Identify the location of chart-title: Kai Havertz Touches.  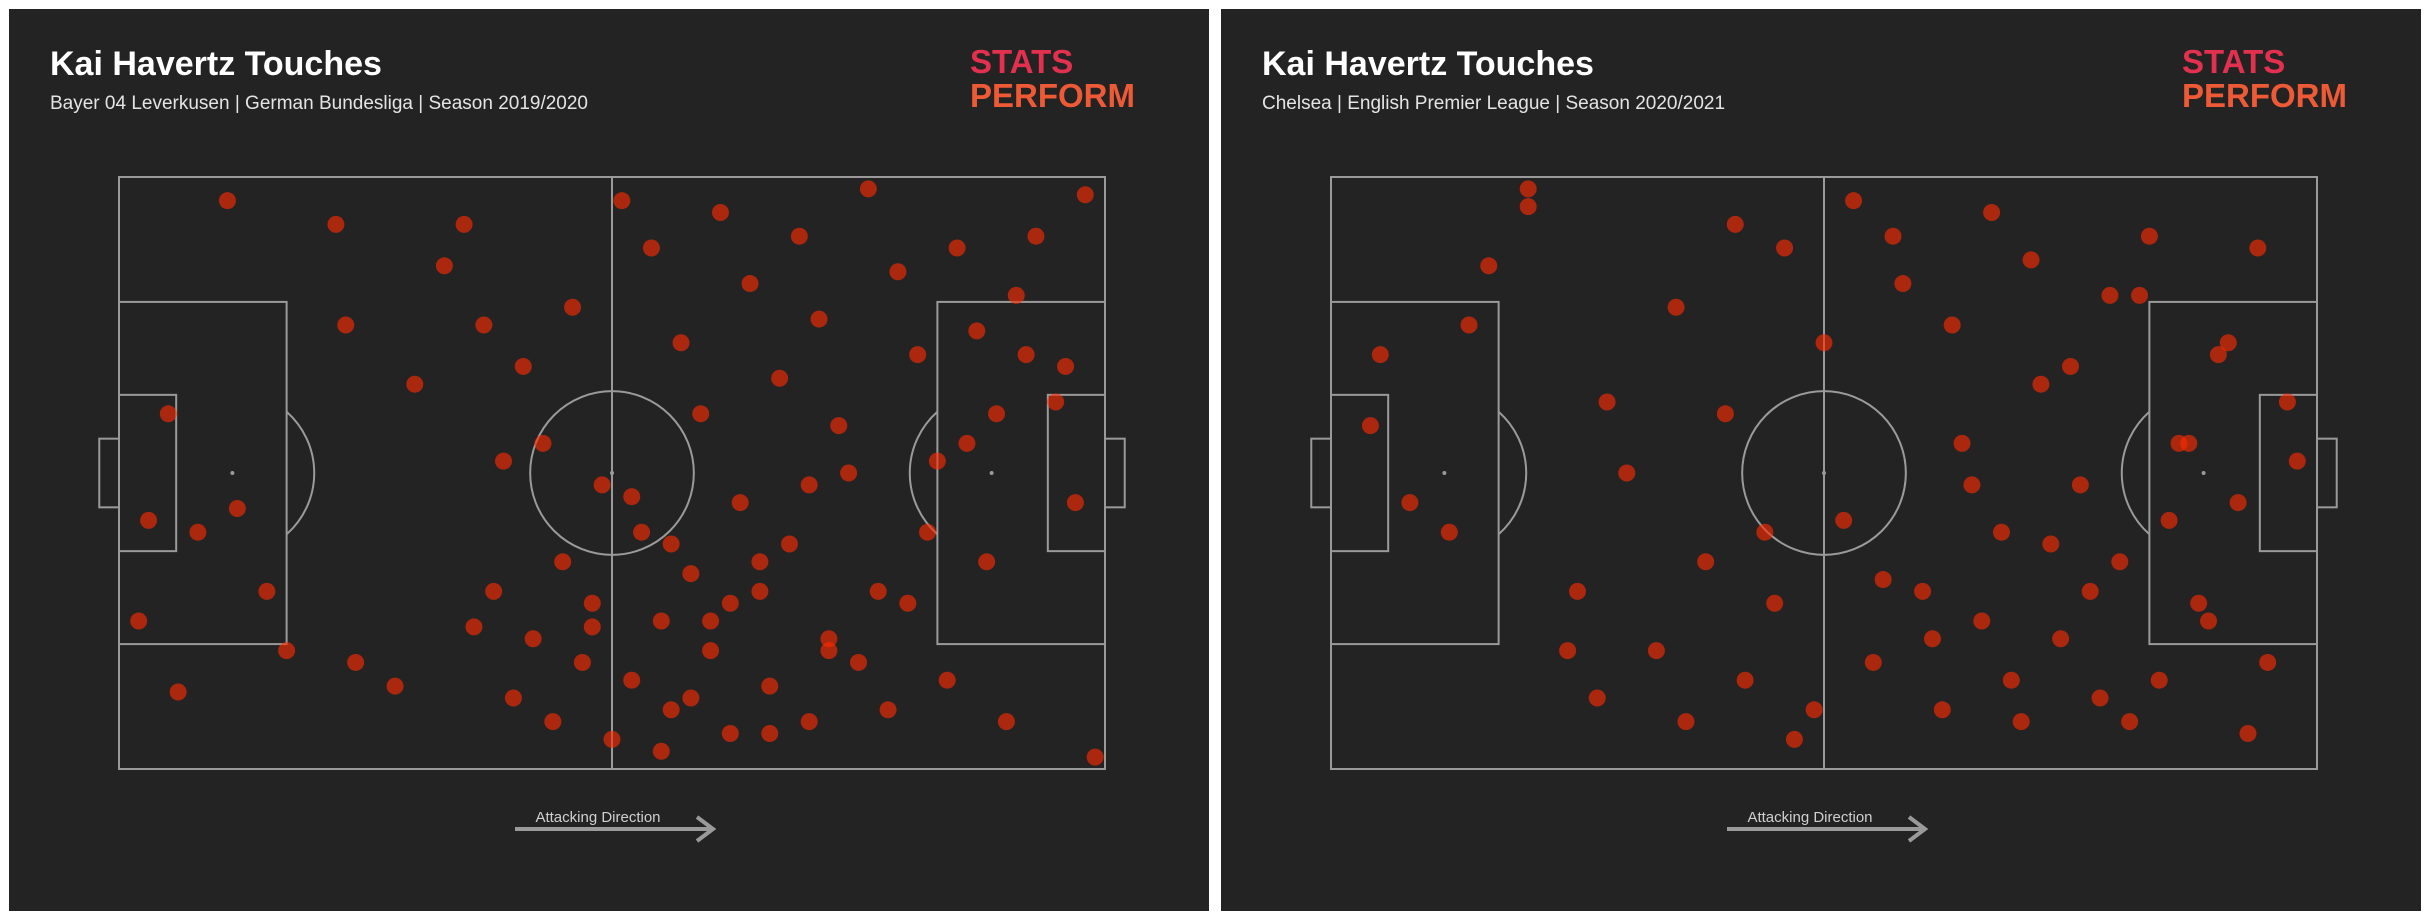
(216, 64).